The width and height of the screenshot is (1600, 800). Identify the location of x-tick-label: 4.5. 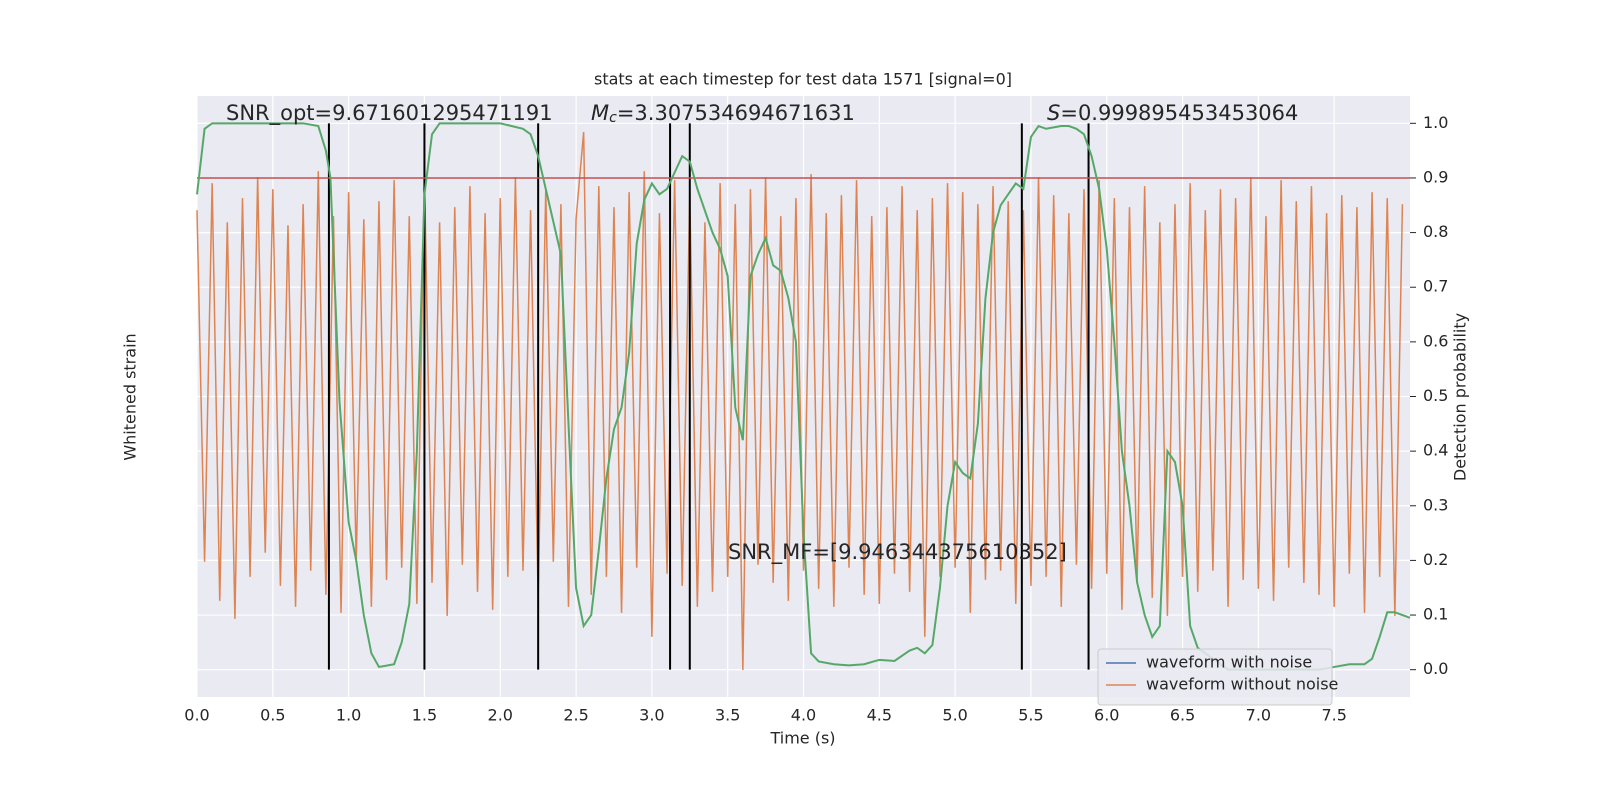
(879, 715).